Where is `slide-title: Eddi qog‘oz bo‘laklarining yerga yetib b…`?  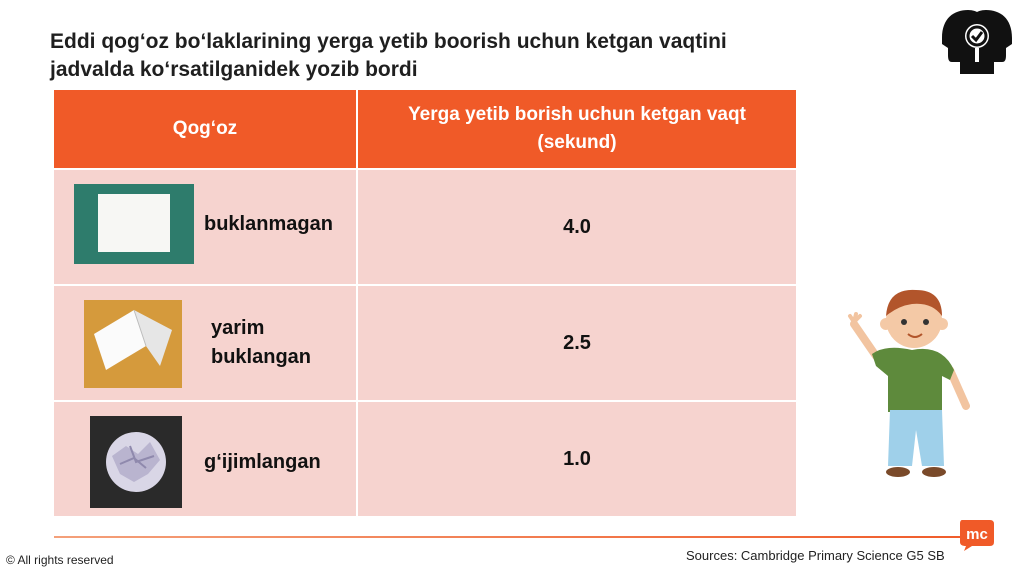 slide-title: Eddi qog‘oz bo‘laklarining yerga yetib b… is located at coordinates (430, 56).